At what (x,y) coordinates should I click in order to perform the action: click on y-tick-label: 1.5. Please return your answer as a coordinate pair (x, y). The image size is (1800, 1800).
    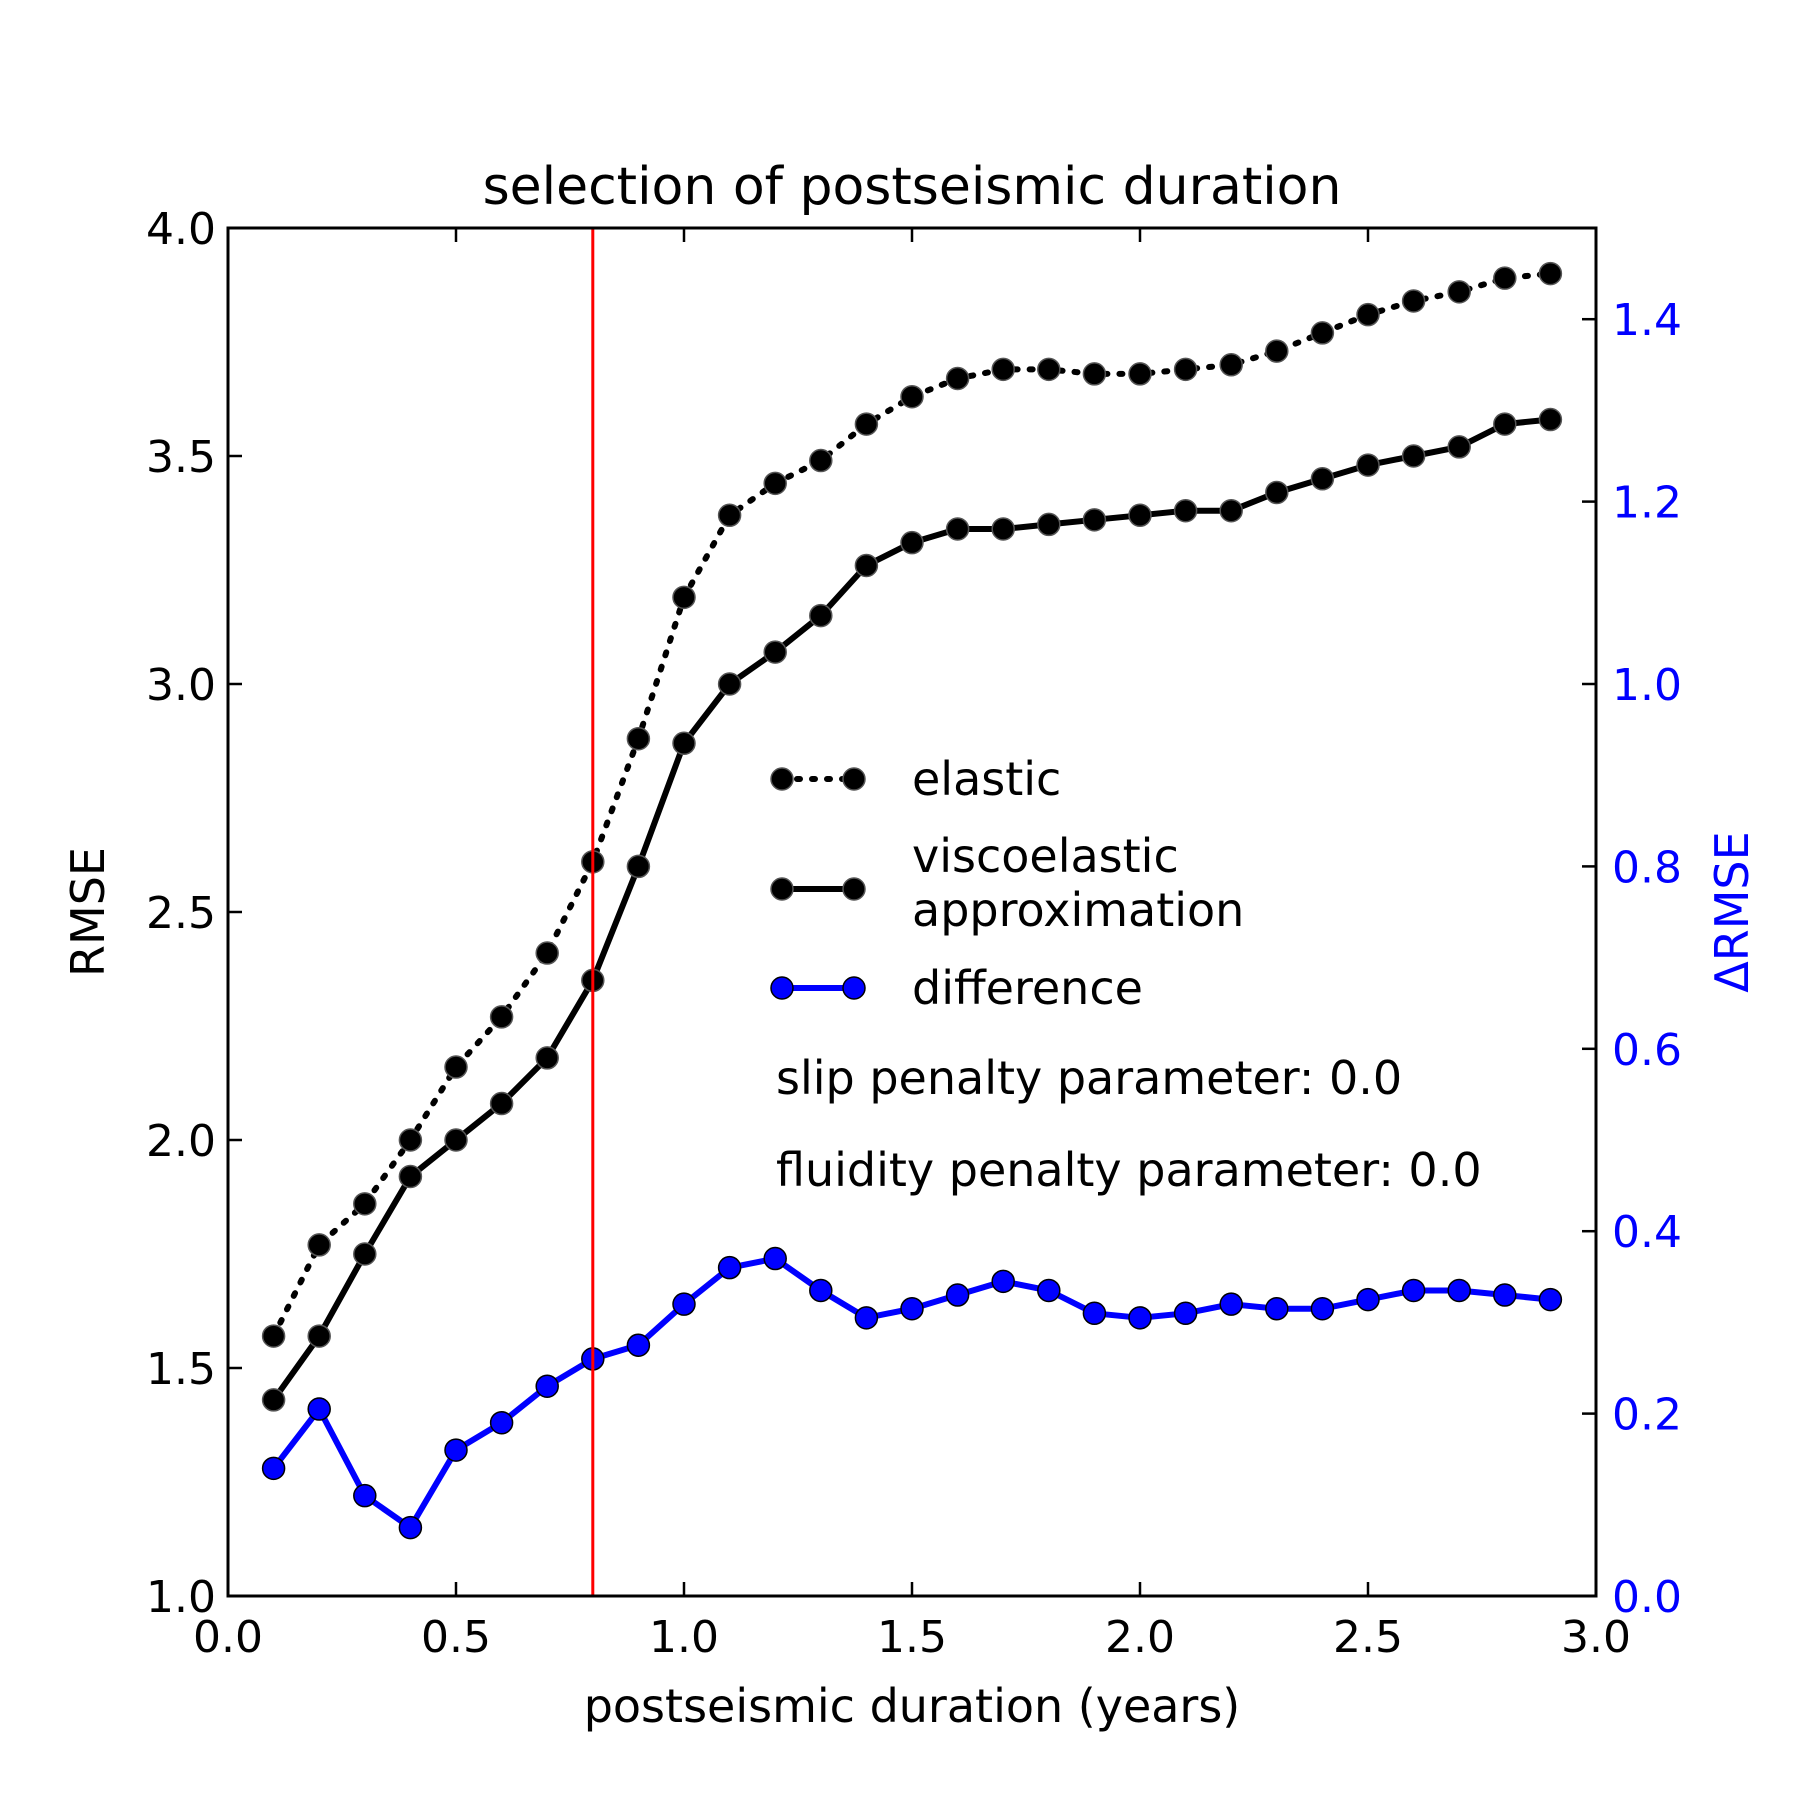
    Looking at the image, I should click on (181, 1369).